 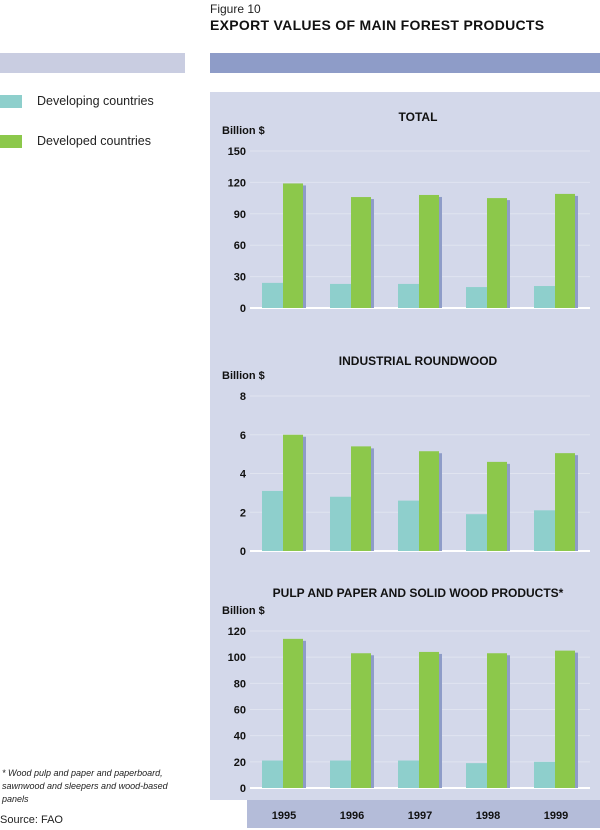 What do you see at coordinates (95, 101) in the screenshot?
I see `legend-label: Developing countries` at bounding box center [95, 101].